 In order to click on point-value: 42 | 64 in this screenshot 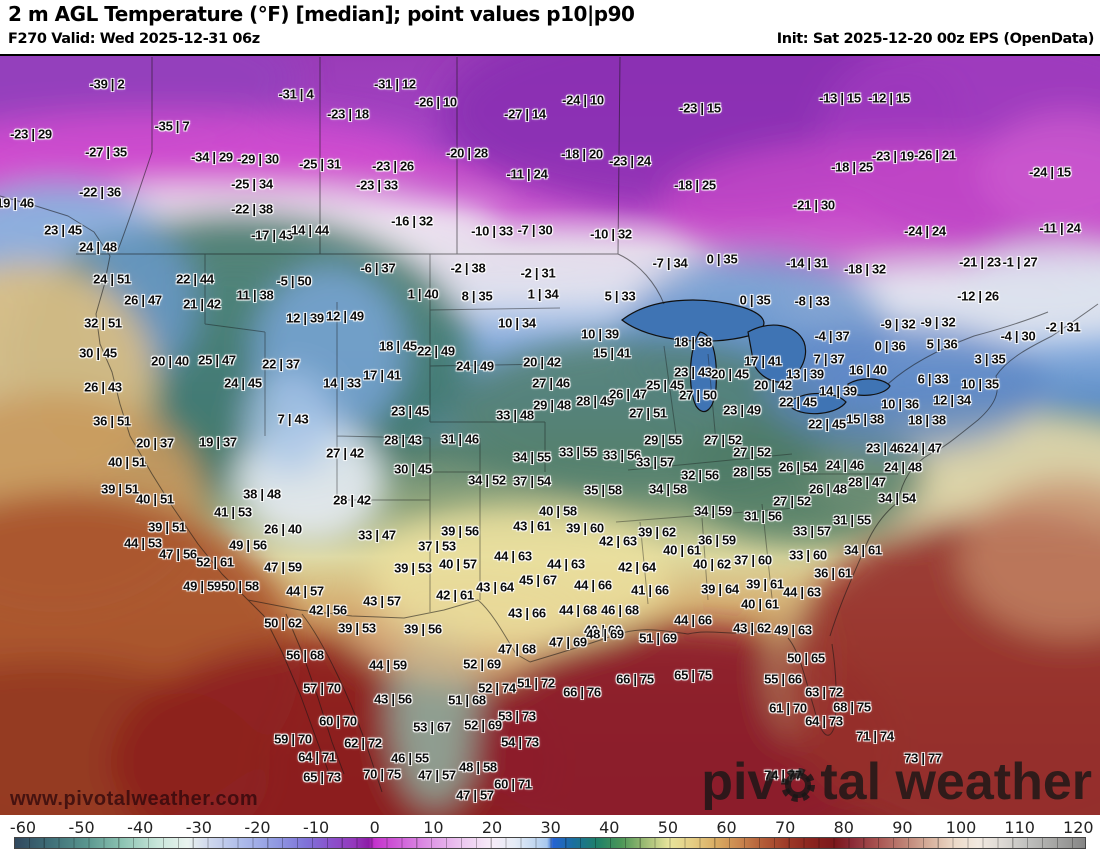, I will do `click(637, 567)`.